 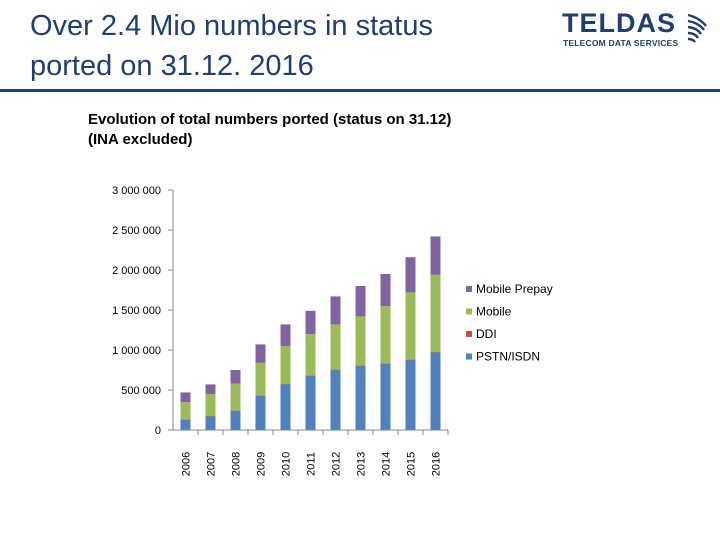 What do you see at coordinates (136, 311) in the screenshot?
I see `y-tick-label: 1 500 000` at bounding box center [136, 311].